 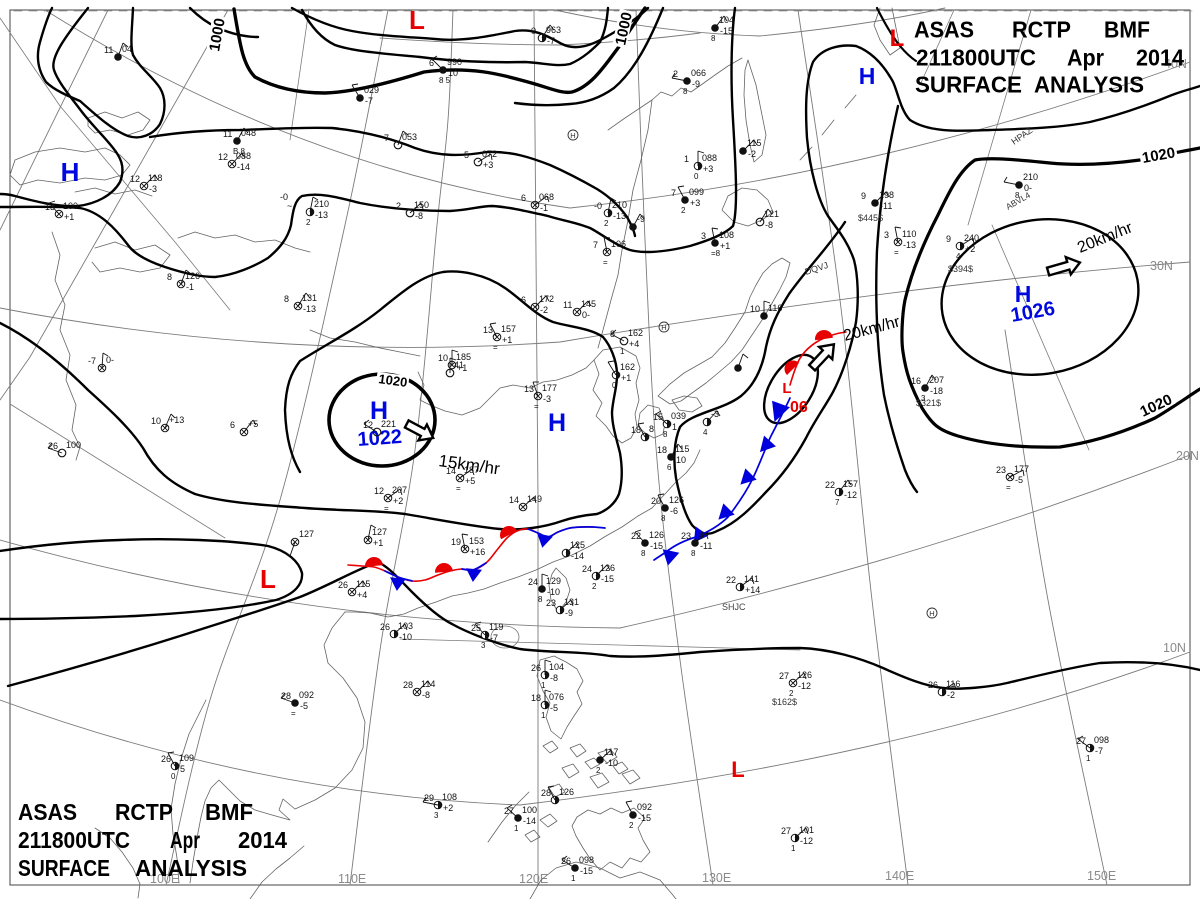 What do you see at coordinates (619, 205) in the screenshot?
I see `svg-text: 210` at bounding box center [619, 205].